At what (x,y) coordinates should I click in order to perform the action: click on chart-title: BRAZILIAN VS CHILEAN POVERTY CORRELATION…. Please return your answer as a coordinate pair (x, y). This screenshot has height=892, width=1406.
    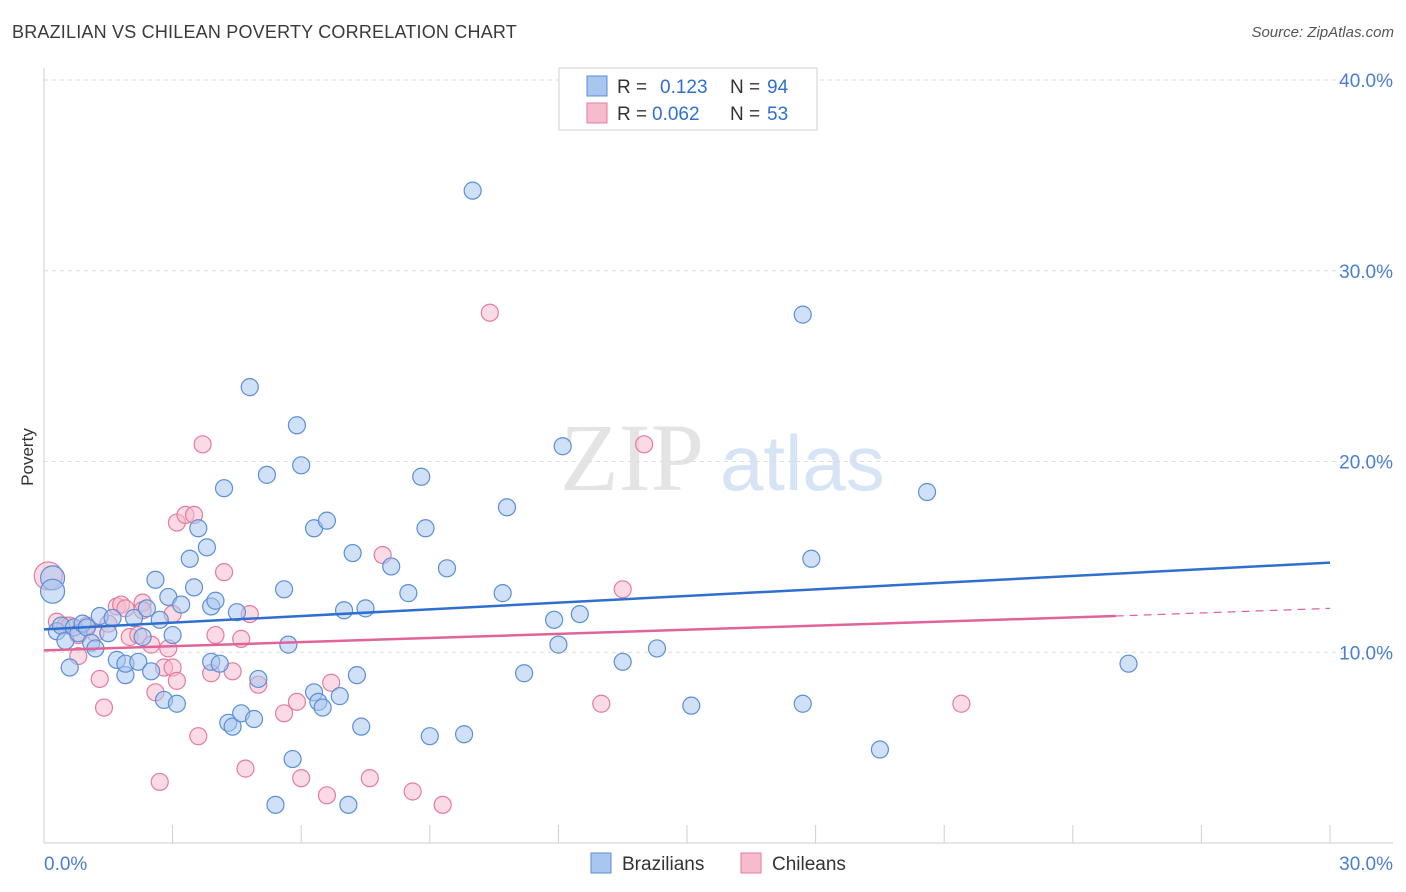
    Looking at the image, I should click on (264, 32).